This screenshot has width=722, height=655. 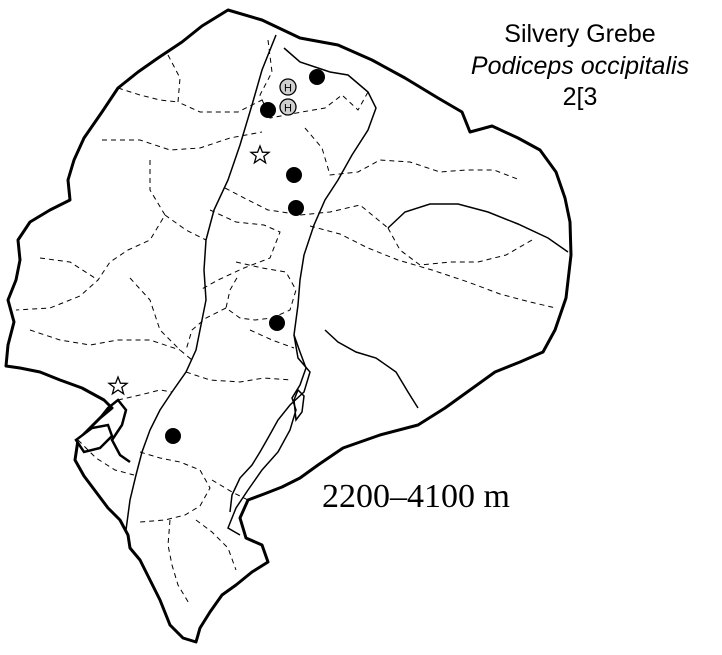 I want to click on puna-island, so click(x=94, y=438).